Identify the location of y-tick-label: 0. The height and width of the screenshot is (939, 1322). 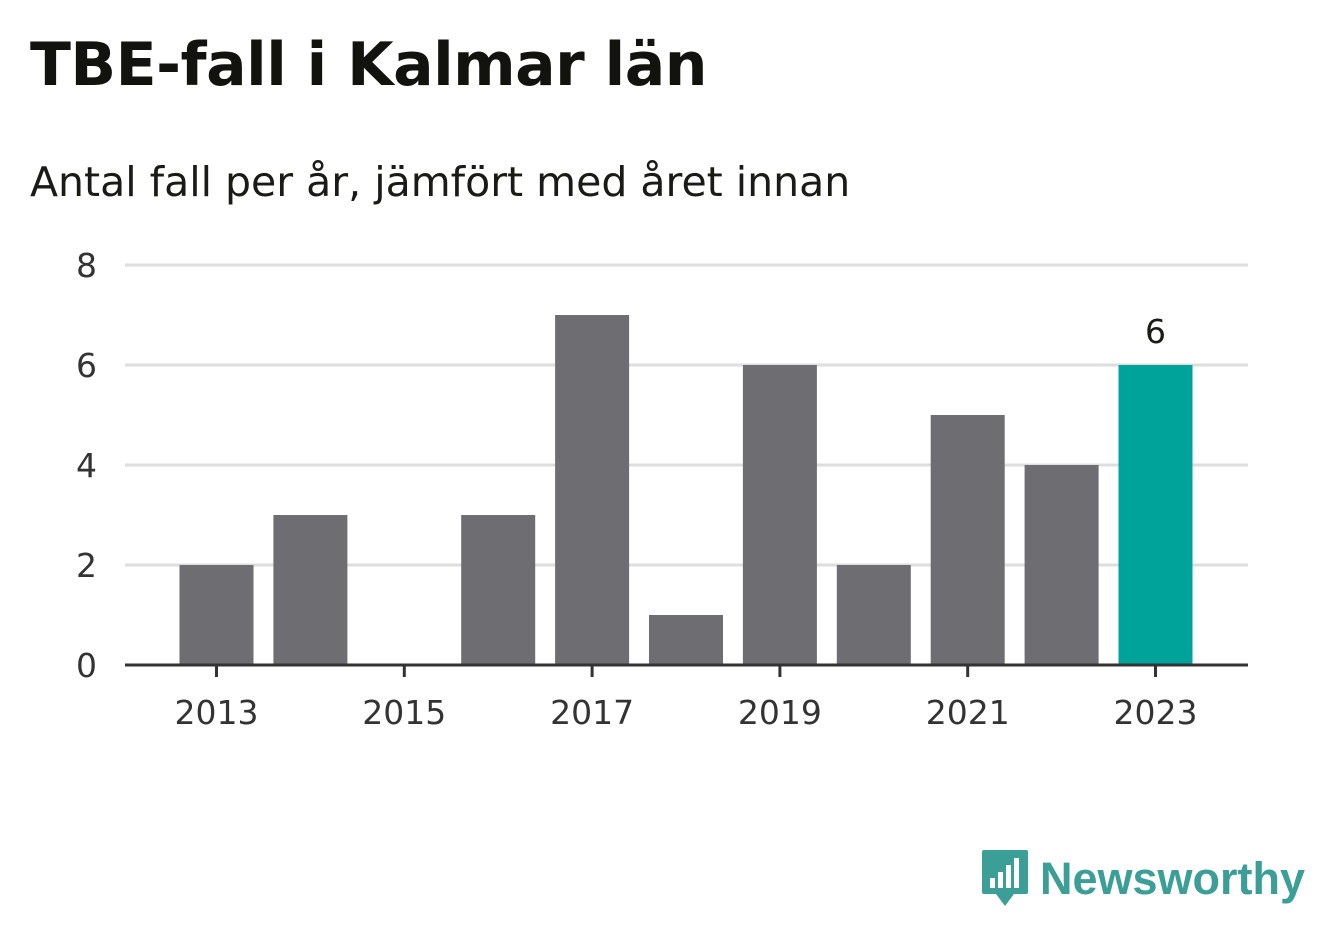
(86, 665).